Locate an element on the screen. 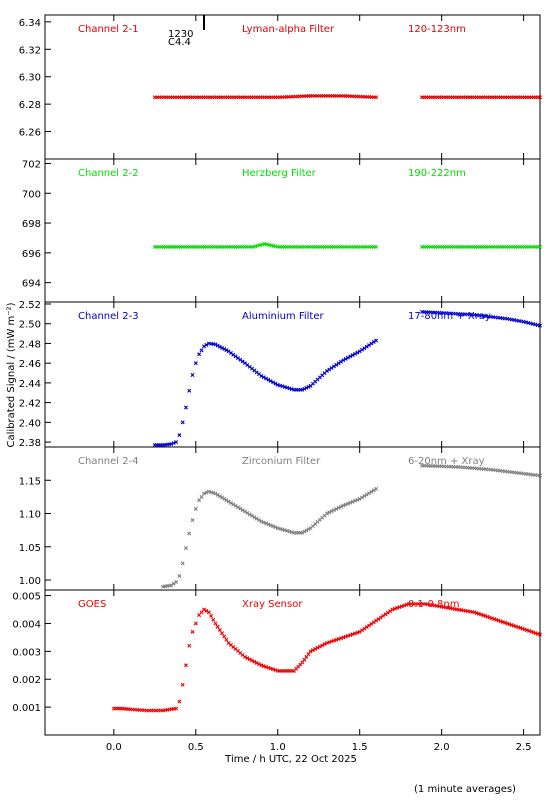 Image resolution: width=550 pixels, height=800 pixels. panel-label: Xray Sensor is located at coordinates (272, 604).